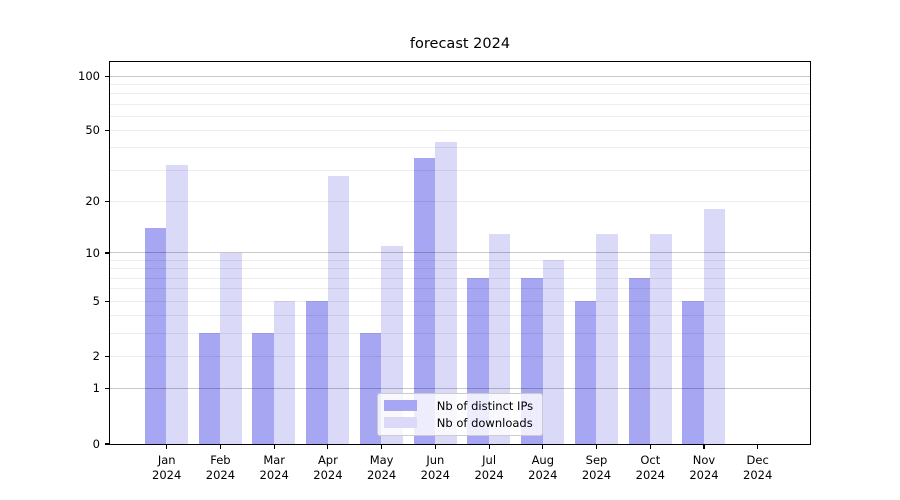  Describe the element at coordinates (714, 326) in the screenshot. I see `bar-downloads-nov` at that location.